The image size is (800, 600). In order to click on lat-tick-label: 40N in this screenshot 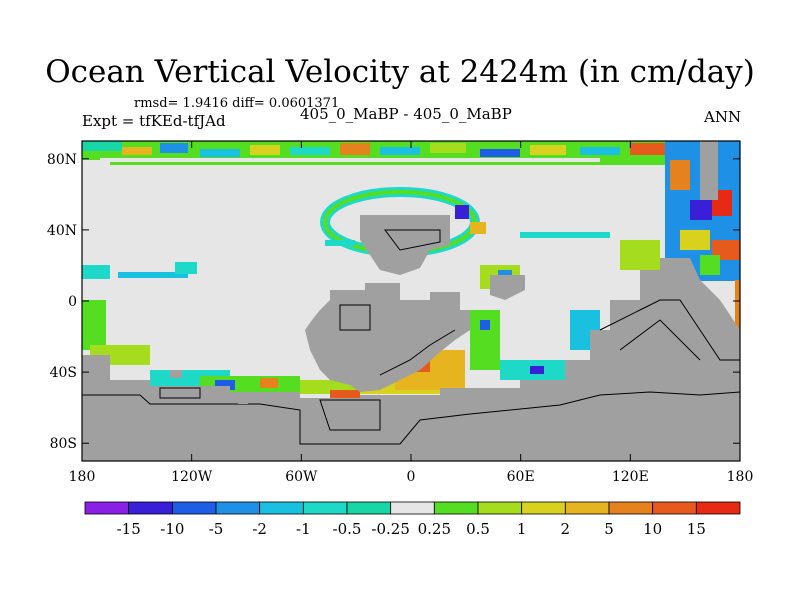, I will do `click(62, 231)`.